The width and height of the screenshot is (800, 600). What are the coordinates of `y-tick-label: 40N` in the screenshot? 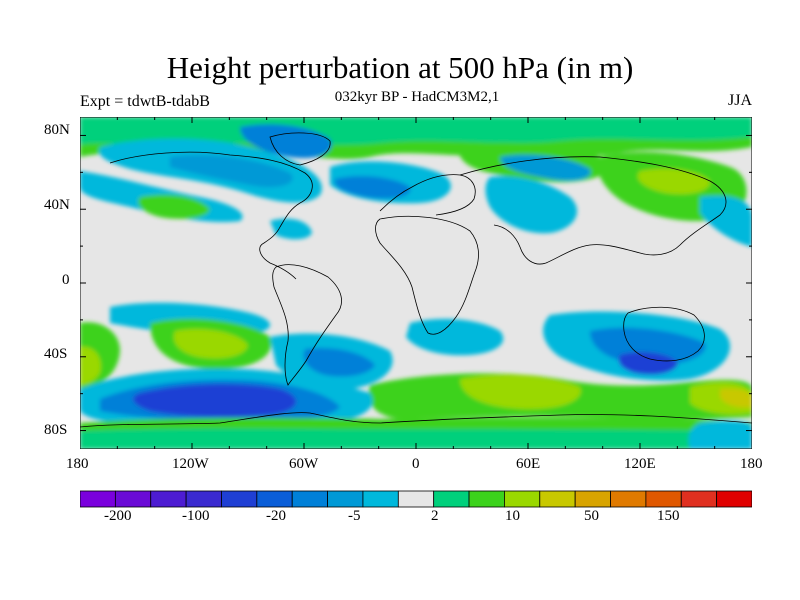 It's located at (57, 205).